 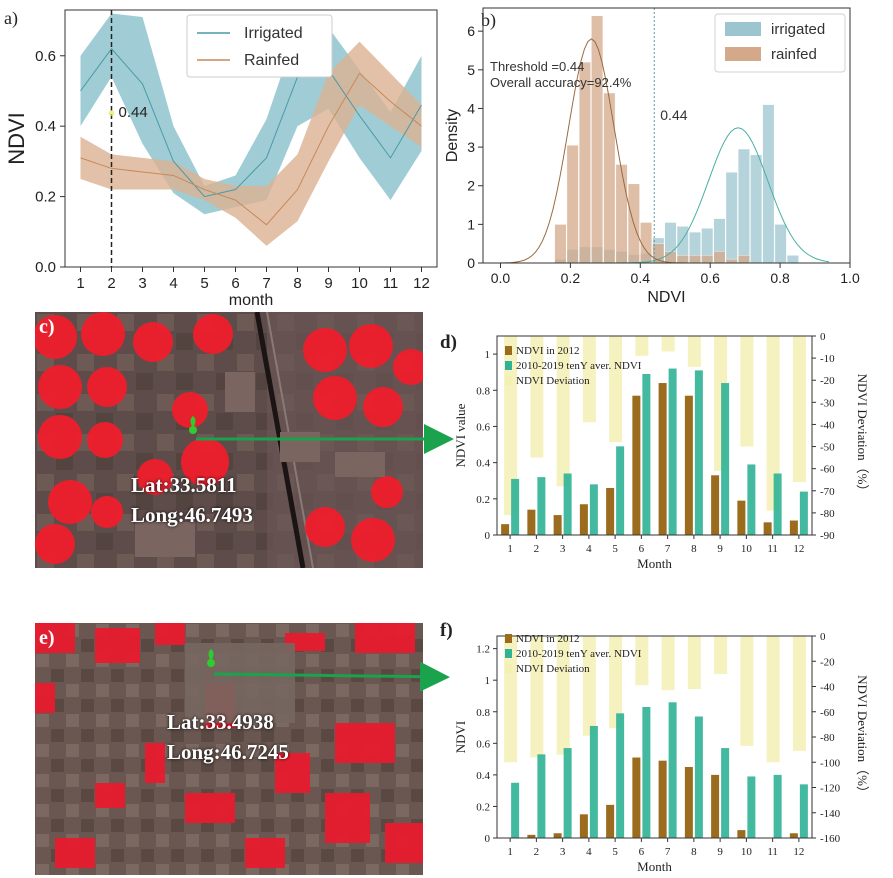 I want to click on y2-tick-label: -120, so click(x=830, y=789).